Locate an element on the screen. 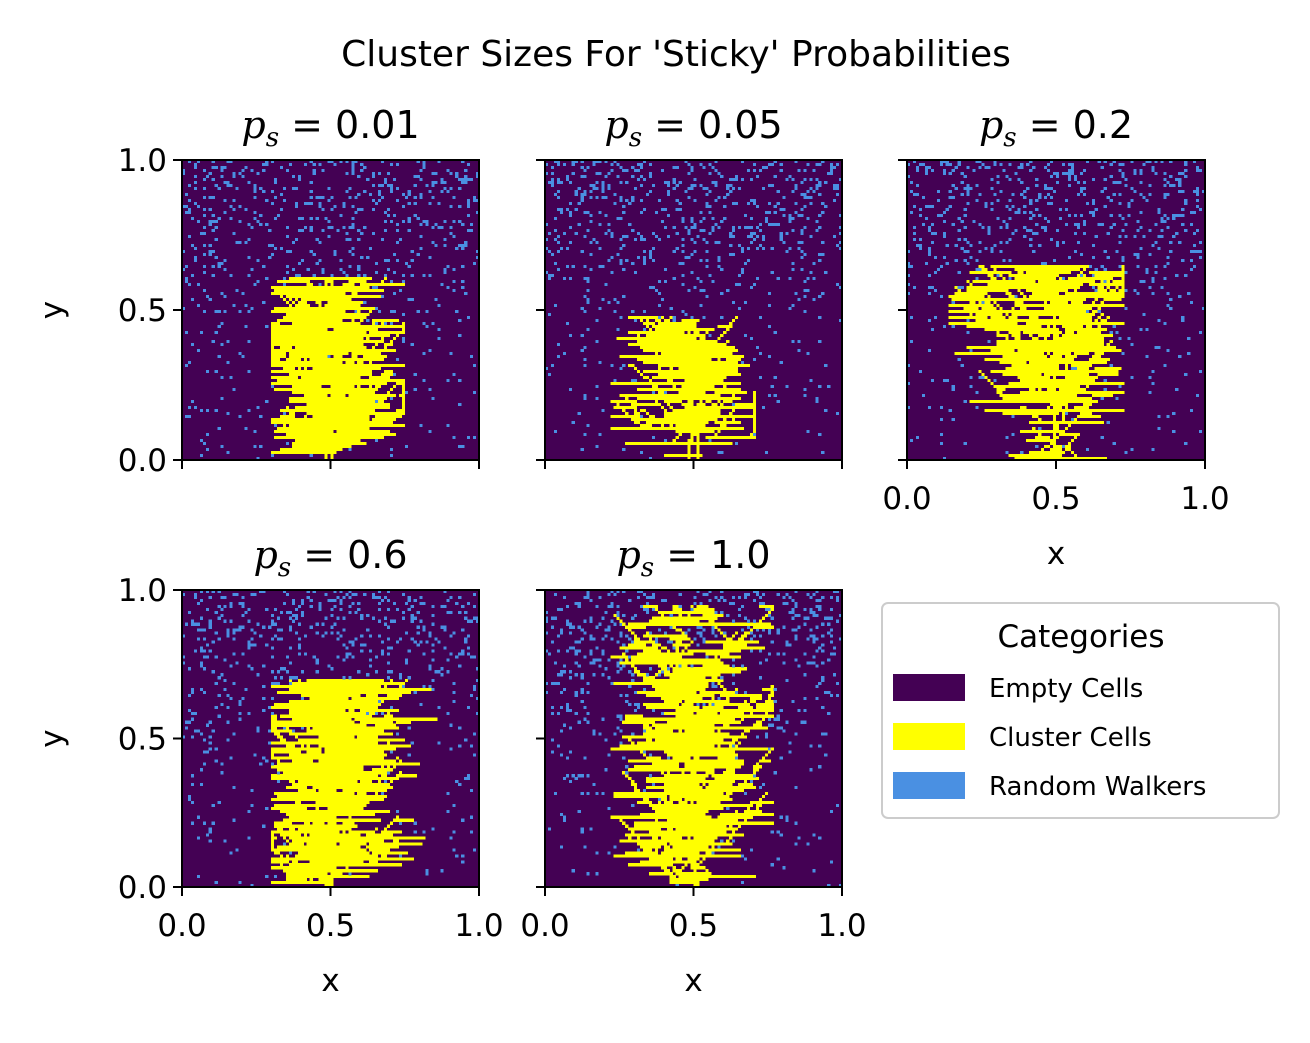 The height and width of the screenshot is (1043, 1310). heatmap-cells is located at coordinates (694, 310).